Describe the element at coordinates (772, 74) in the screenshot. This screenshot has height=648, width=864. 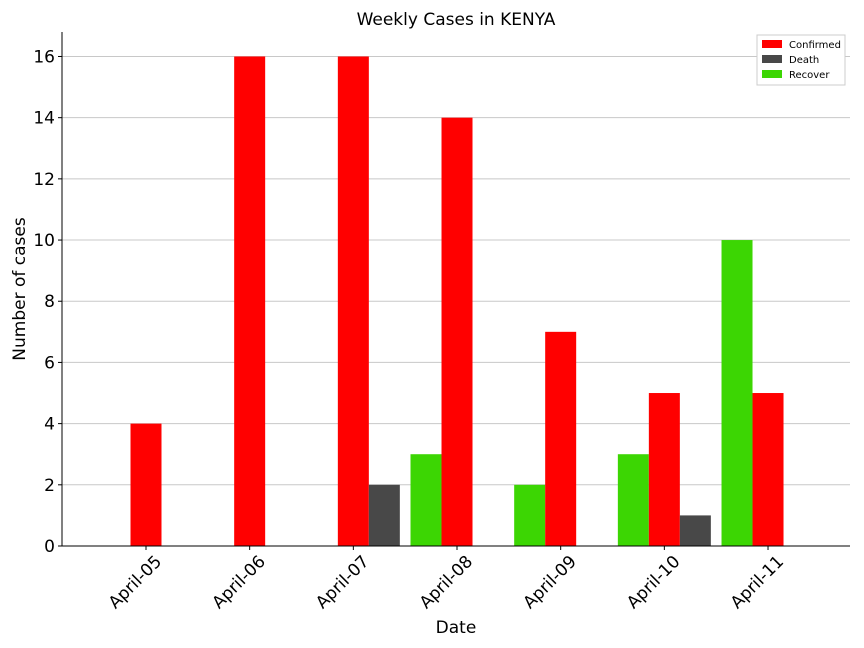
I see `legend-swatch-recover` at that location.